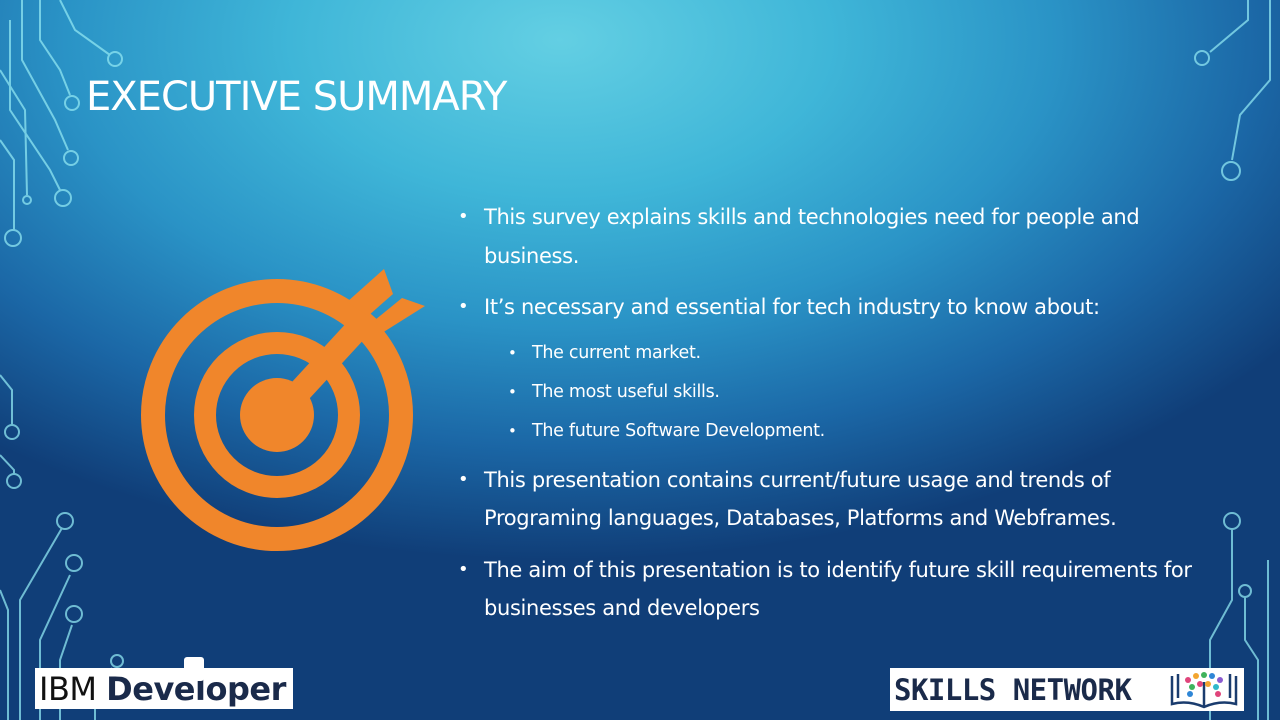  Describe the element at coordinates (1204, 690) in the screenshot. I see `open-book-network-icon` at that location.